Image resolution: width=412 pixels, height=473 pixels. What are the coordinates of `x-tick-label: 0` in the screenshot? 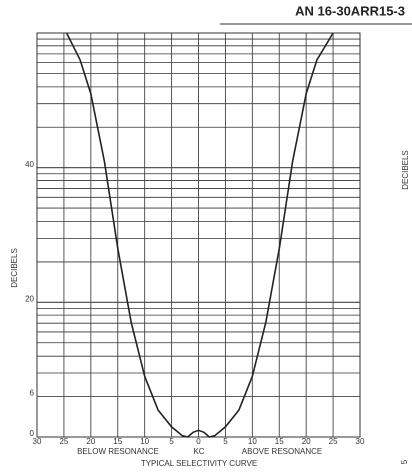 It's located at (198, 441).